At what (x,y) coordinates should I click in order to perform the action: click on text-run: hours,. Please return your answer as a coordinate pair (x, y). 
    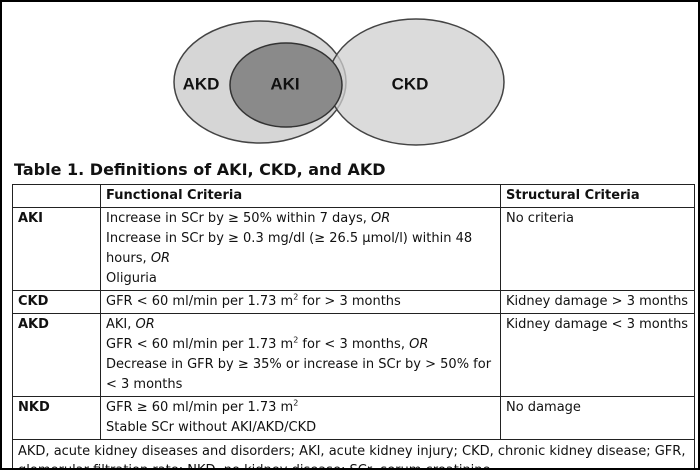
    Looking at the image, I should click on (128, 258).